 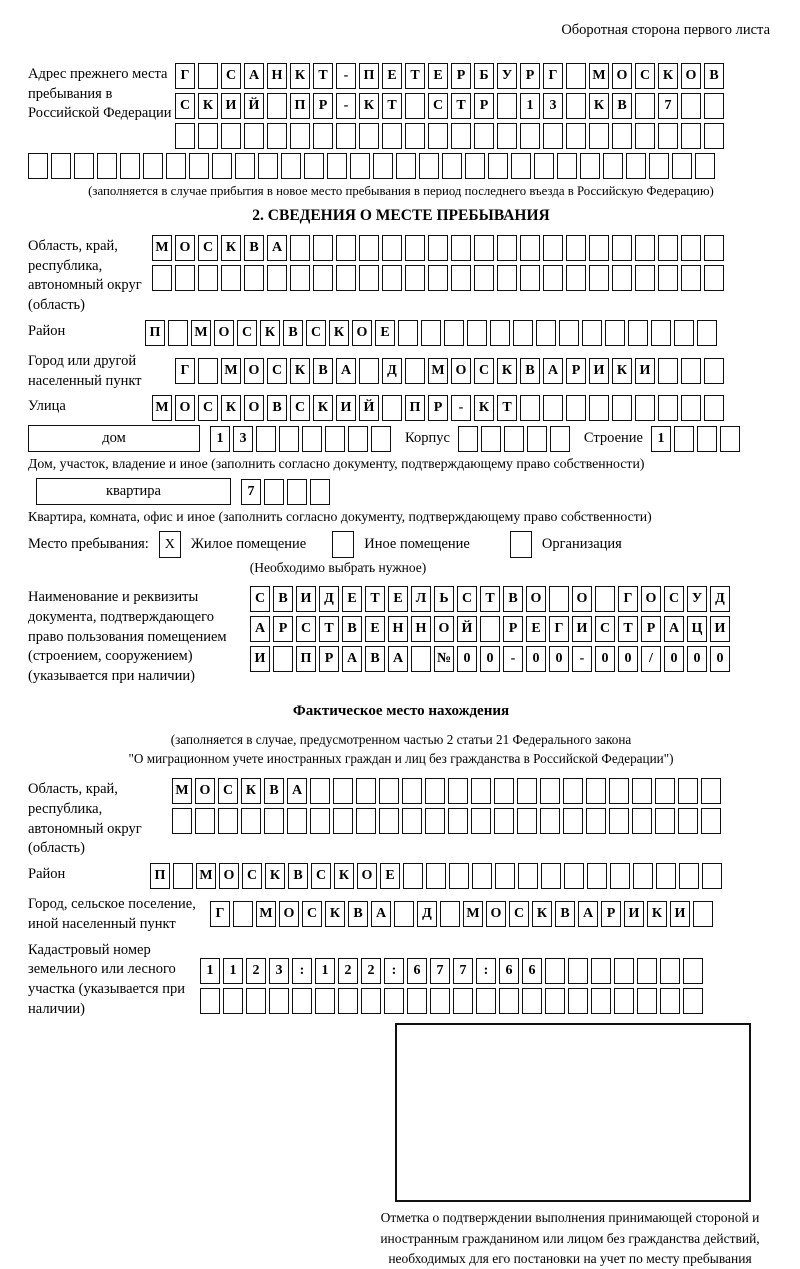 I want to click on char-box-filled: Г, so click(x=628, y=599).